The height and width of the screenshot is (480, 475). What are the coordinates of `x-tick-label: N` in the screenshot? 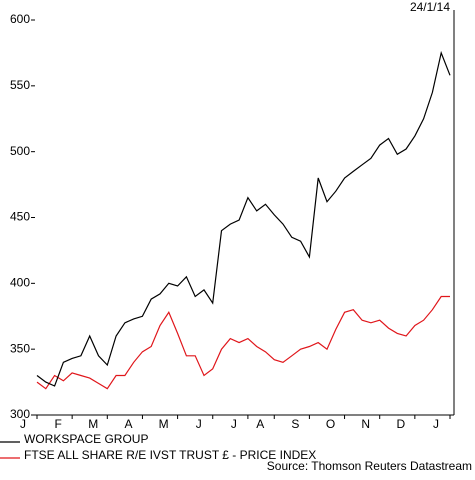 It's located at (365, 424).